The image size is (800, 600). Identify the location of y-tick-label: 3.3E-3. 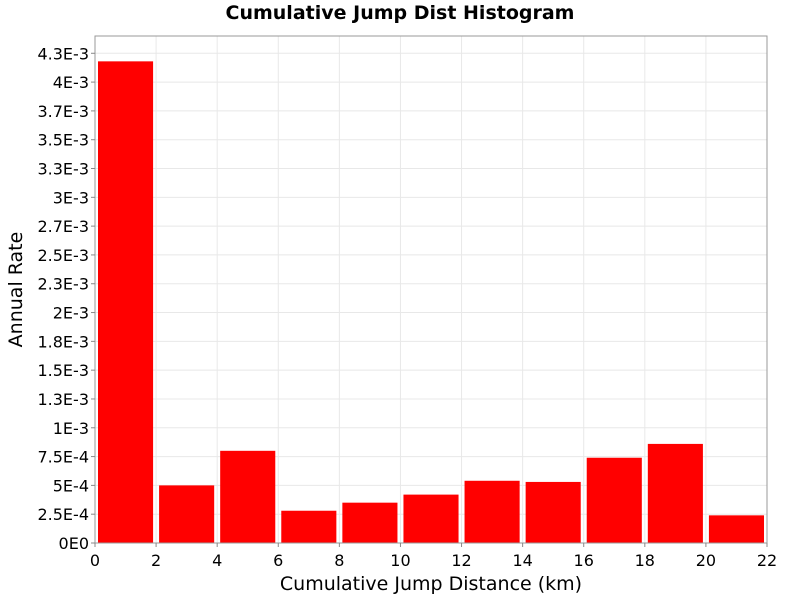
(63, 169).